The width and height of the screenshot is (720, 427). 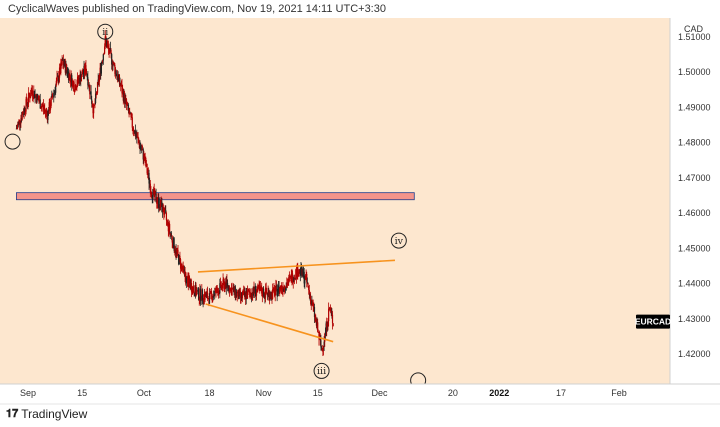 I want to click on wave-text: iv, so click(x=399, y=241).